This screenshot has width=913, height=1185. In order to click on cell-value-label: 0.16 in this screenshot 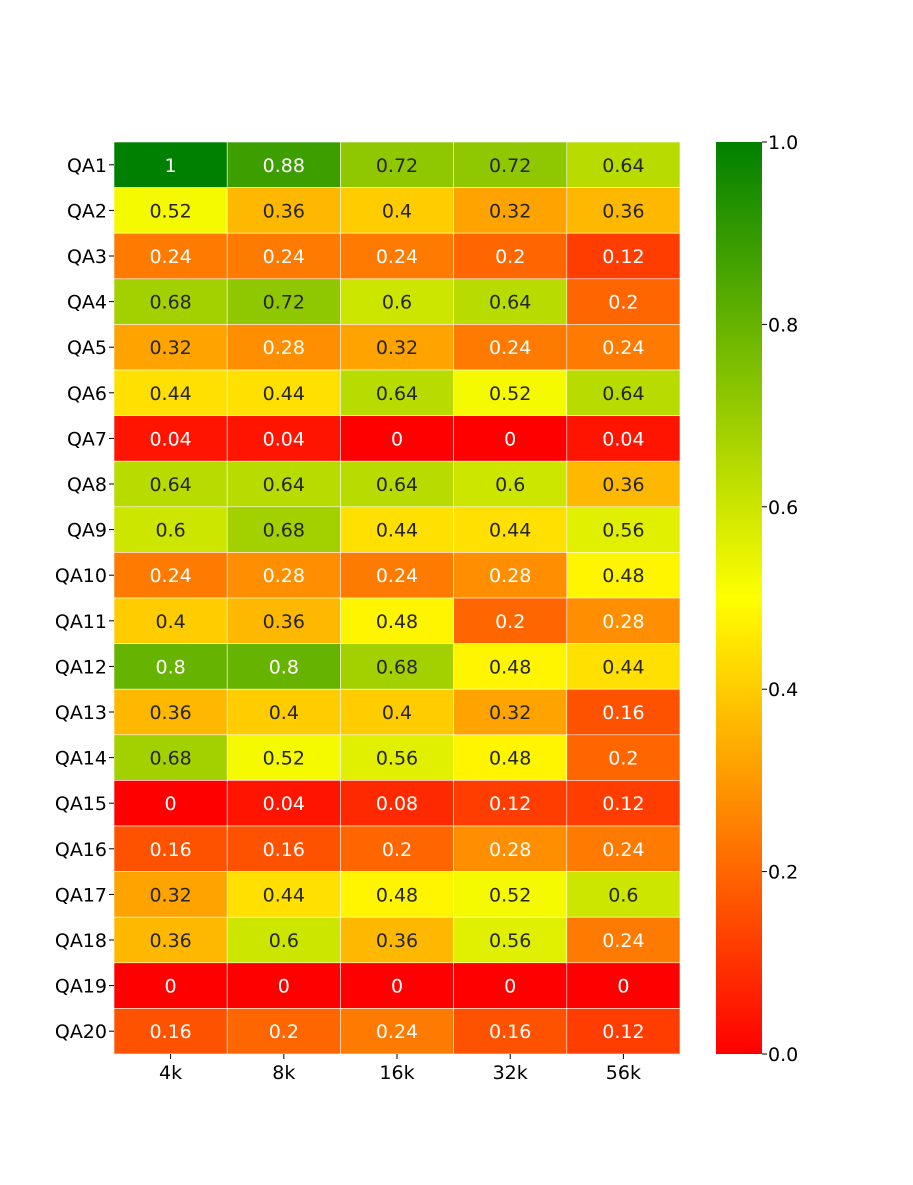, I will do `click(510, 1032)`.